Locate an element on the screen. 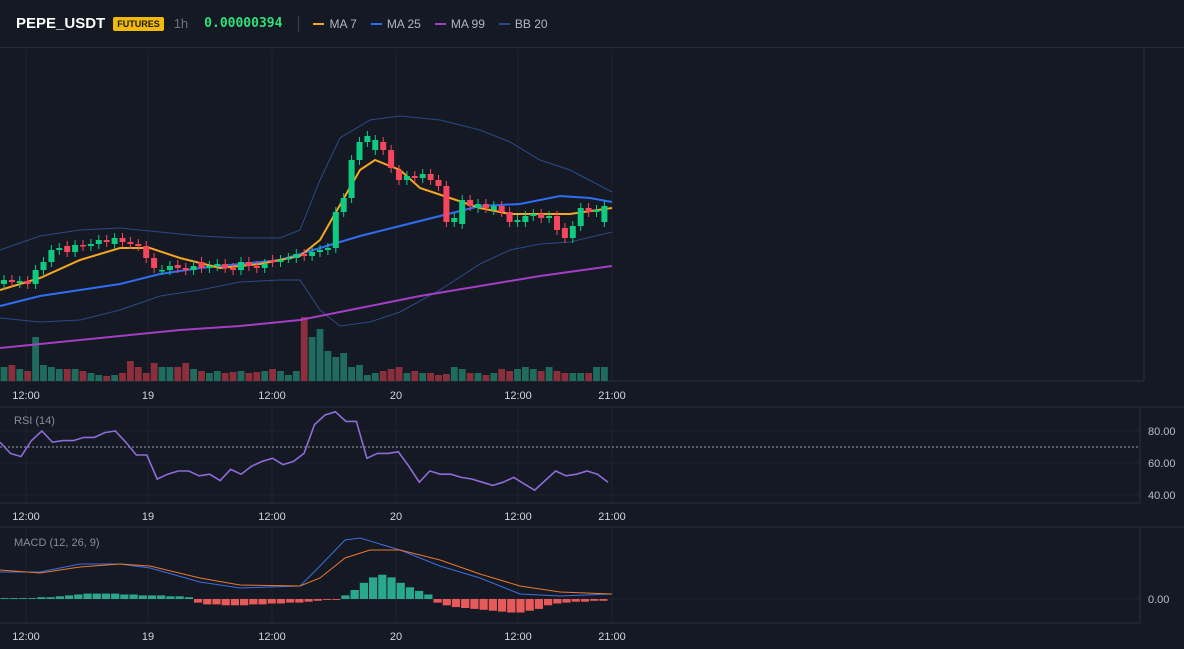 The width and height of the screenshot is (1184, 649). x-axis-label: 21:00 is located at coordinates (612, 396).